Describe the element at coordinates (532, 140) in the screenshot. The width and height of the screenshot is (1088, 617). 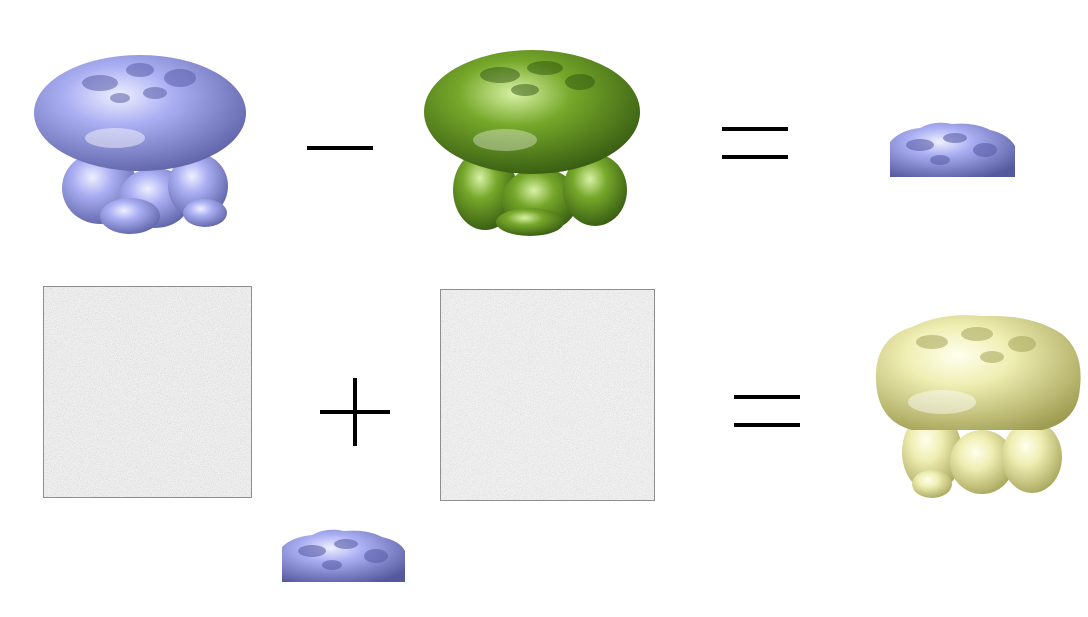
I see `density-map-model` at that location.